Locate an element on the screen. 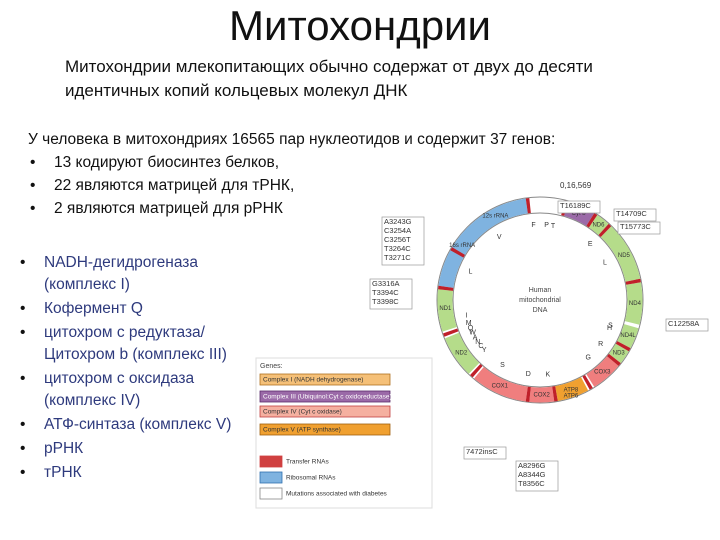 Image resolution: width=720 pixels, height=540 pixels. trna-label: N is located at coordinates (477, 342).